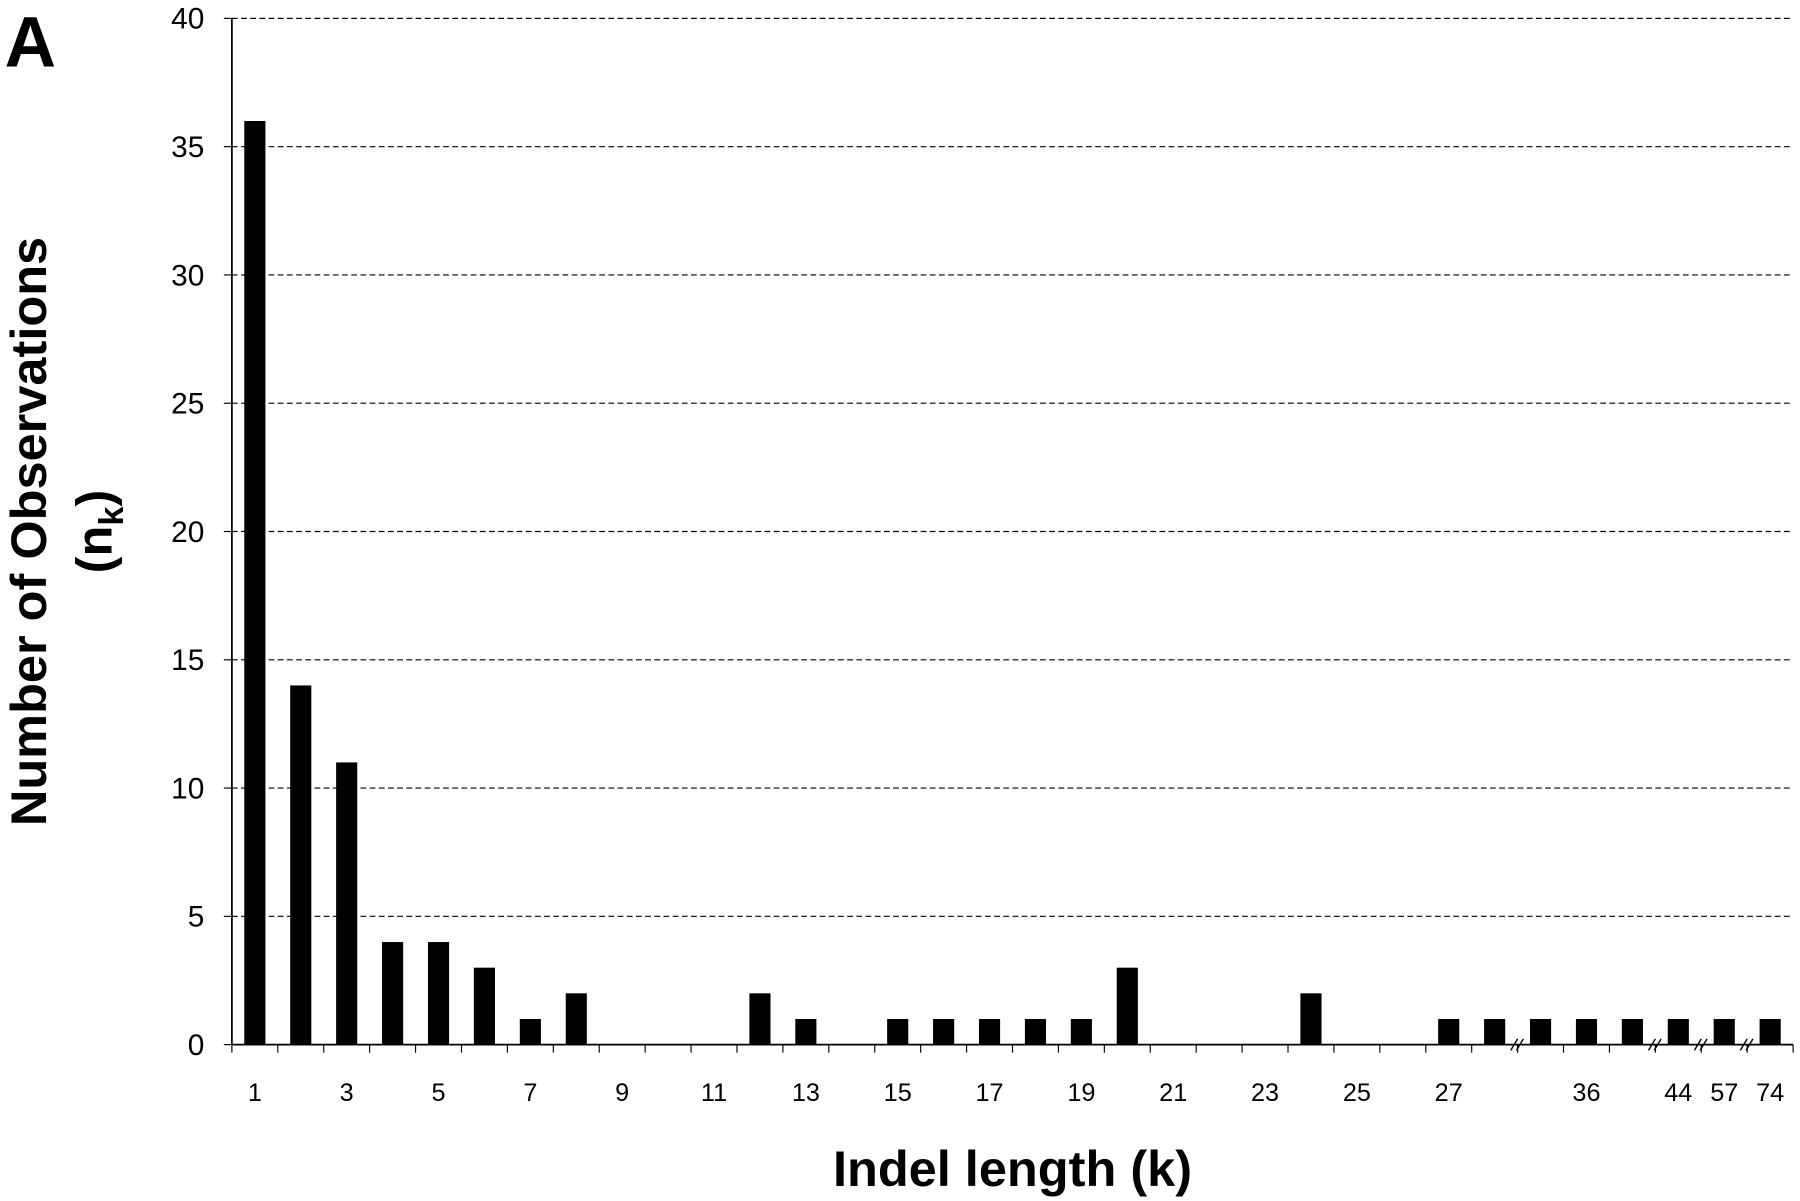 The image size is (1800, 1201). I want to click on y-axis-title-close: ), so click(93, 498).